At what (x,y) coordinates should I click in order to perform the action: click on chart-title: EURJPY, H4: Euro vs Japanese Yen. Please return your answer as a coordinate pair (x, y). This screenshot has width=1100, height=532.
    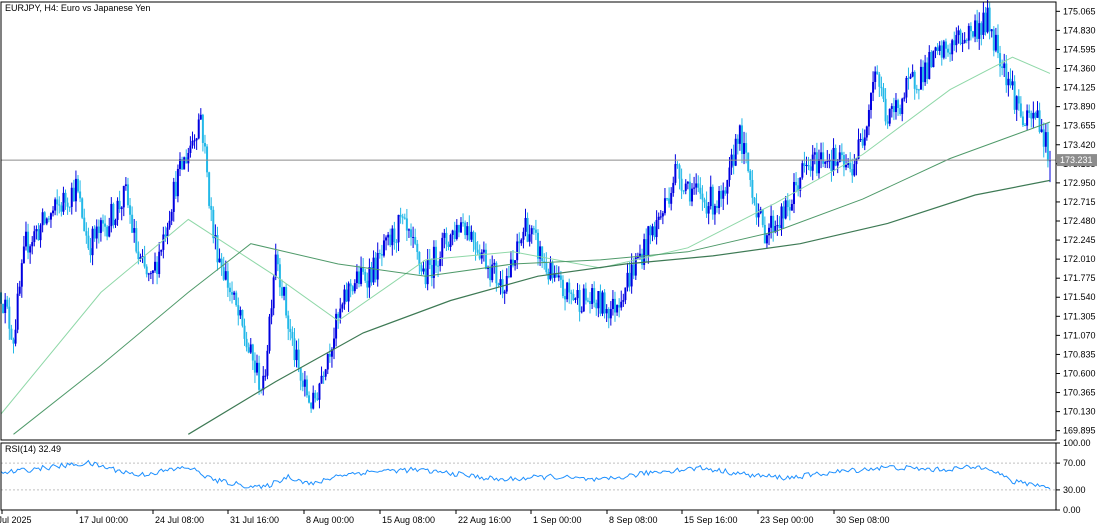
    Looking at the image, I should click on (77, 8).